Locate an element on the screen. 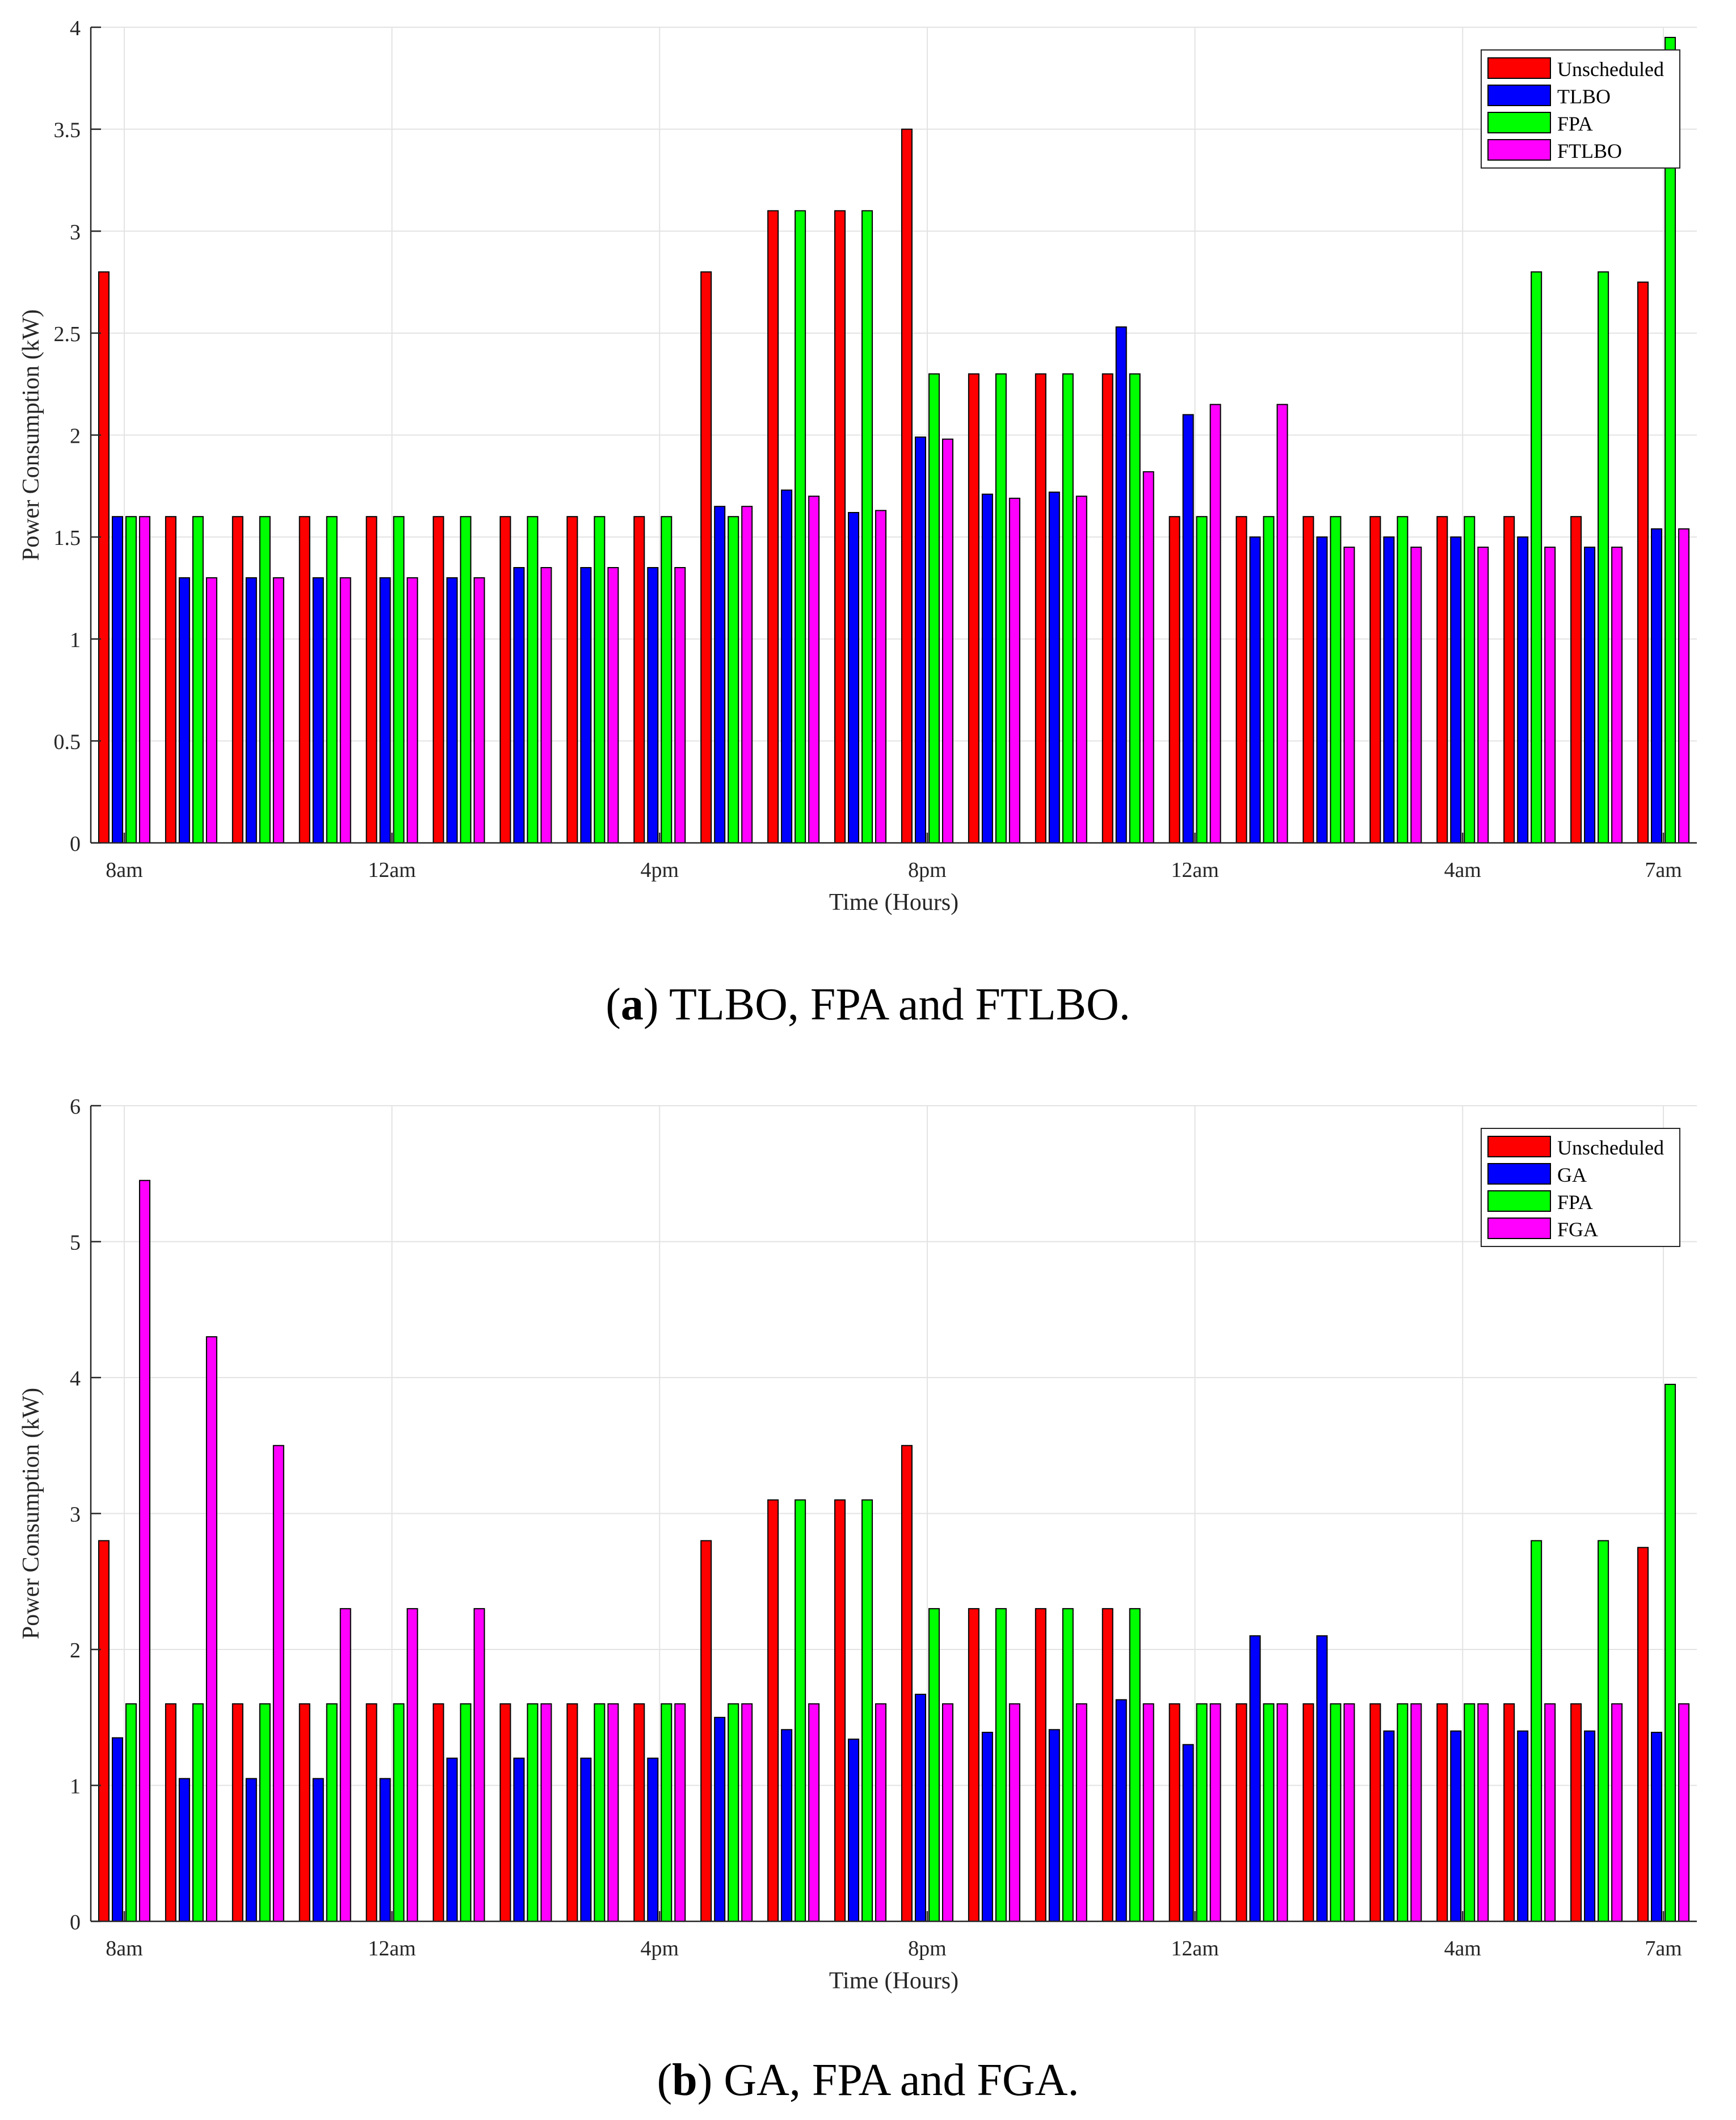 This screenshot has width=1736, height=2120. y-tick-label: 3.5 is located at coordinates (67, 130).